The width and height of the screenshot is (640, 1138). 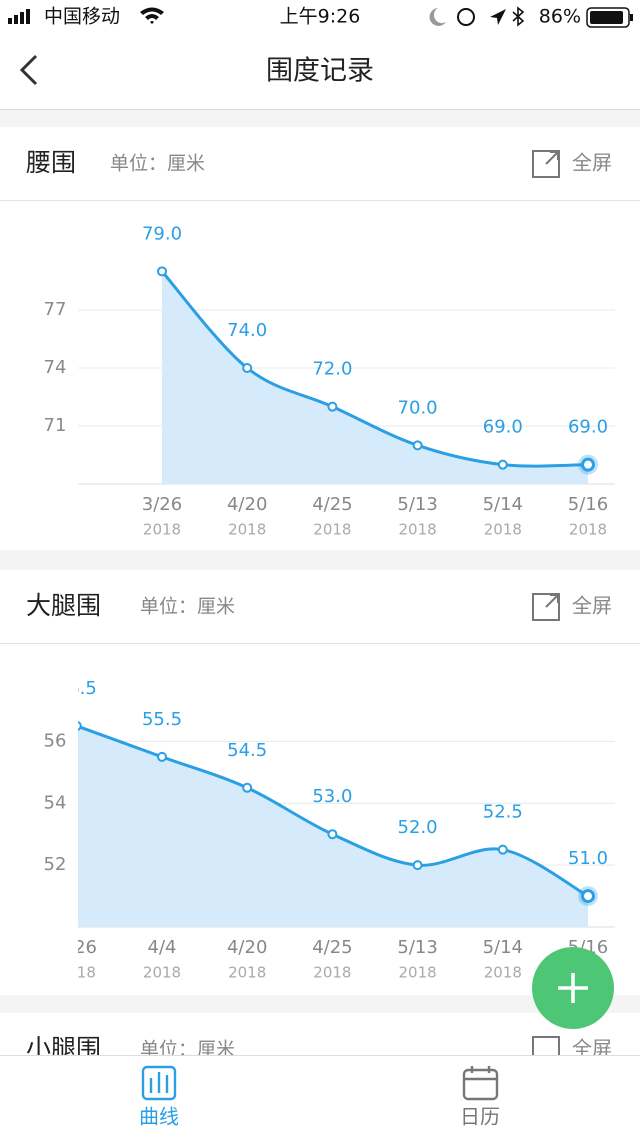 What do you see at coordinates (55, 864) in the screenshot?
I see `y-tick-label: 52` at bounding box center [55, 864].